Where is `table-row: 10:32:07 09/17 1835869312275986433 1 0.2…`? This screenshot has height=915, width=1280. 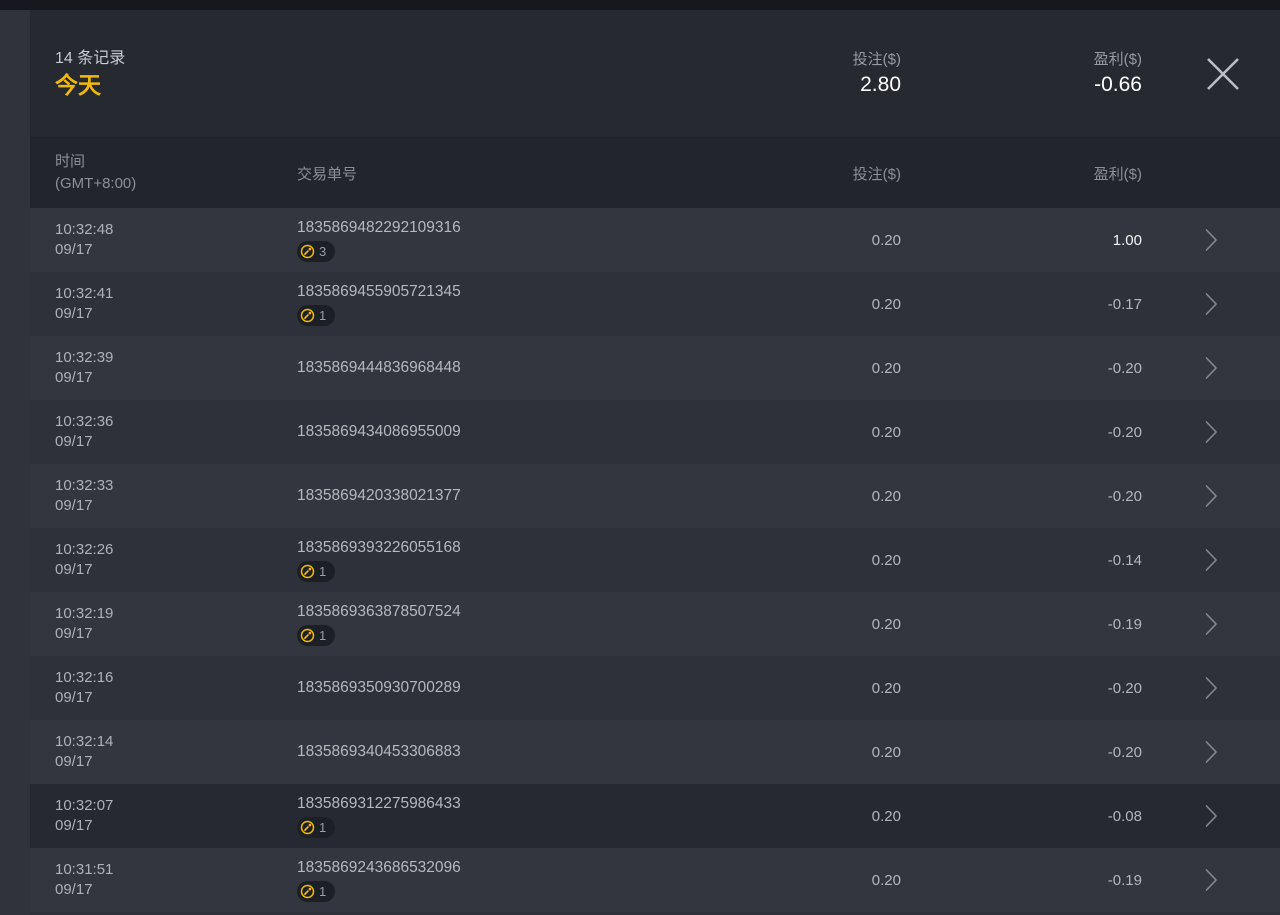 table-row: 10:32:07 09/17 1835869312275986433 1 0.2… is located at coordinates (655, 816).